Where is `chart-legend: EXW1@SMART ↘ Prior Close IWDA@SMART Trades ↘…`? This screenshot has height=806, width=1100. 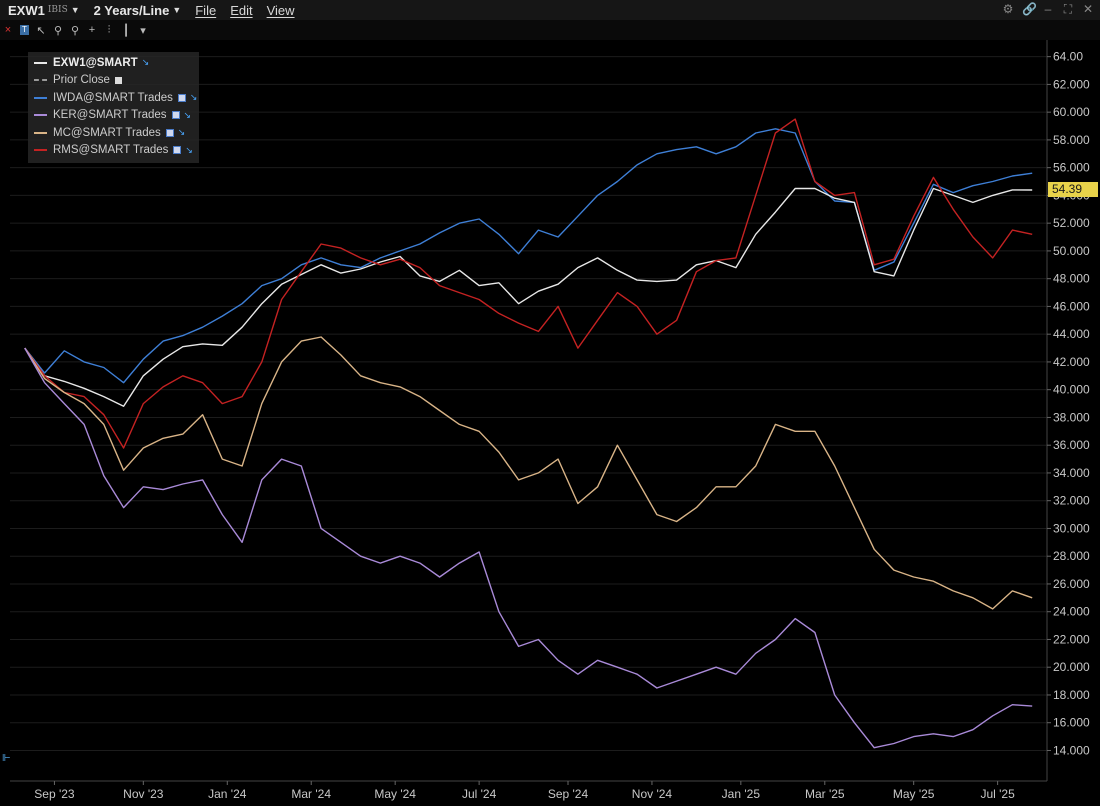 chart-legend: EXW1@SMART ↘ Prior Close IWDA@SMART Trades ↘… is located at coordinates (113, 107).